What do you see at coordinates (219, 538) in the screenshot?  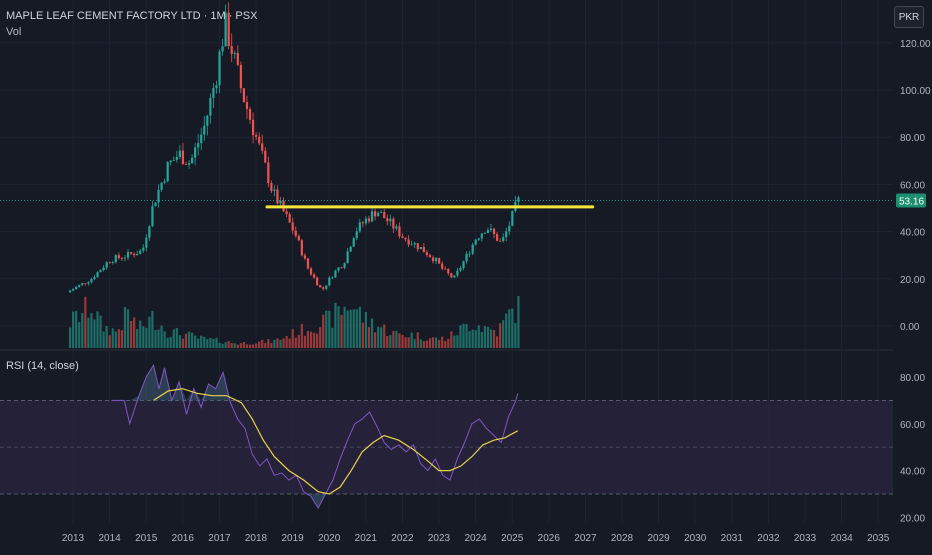 I see `time-axis-label-2017: 2017` at bounding box center [219, 538].